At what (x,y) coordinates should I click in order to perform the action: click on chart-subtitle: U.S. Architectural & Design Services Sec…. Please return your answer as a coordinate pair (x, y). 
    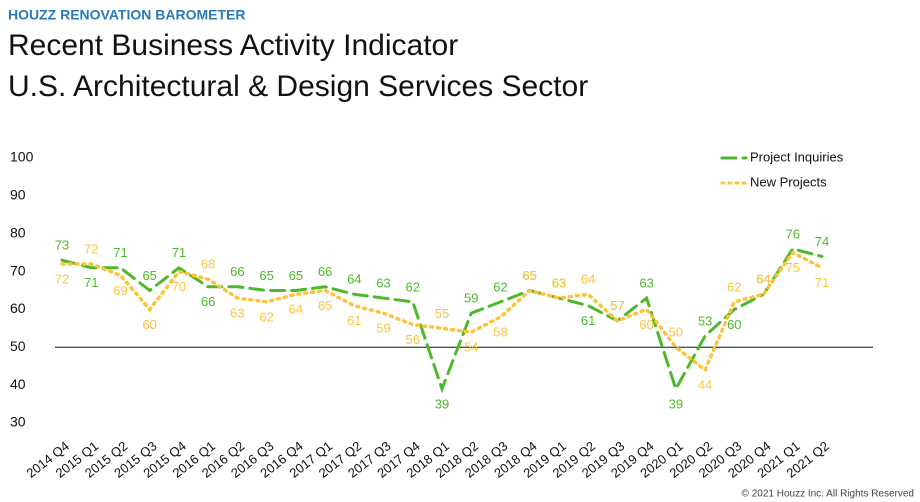
    Looking at the image, I should click on (298, 86).